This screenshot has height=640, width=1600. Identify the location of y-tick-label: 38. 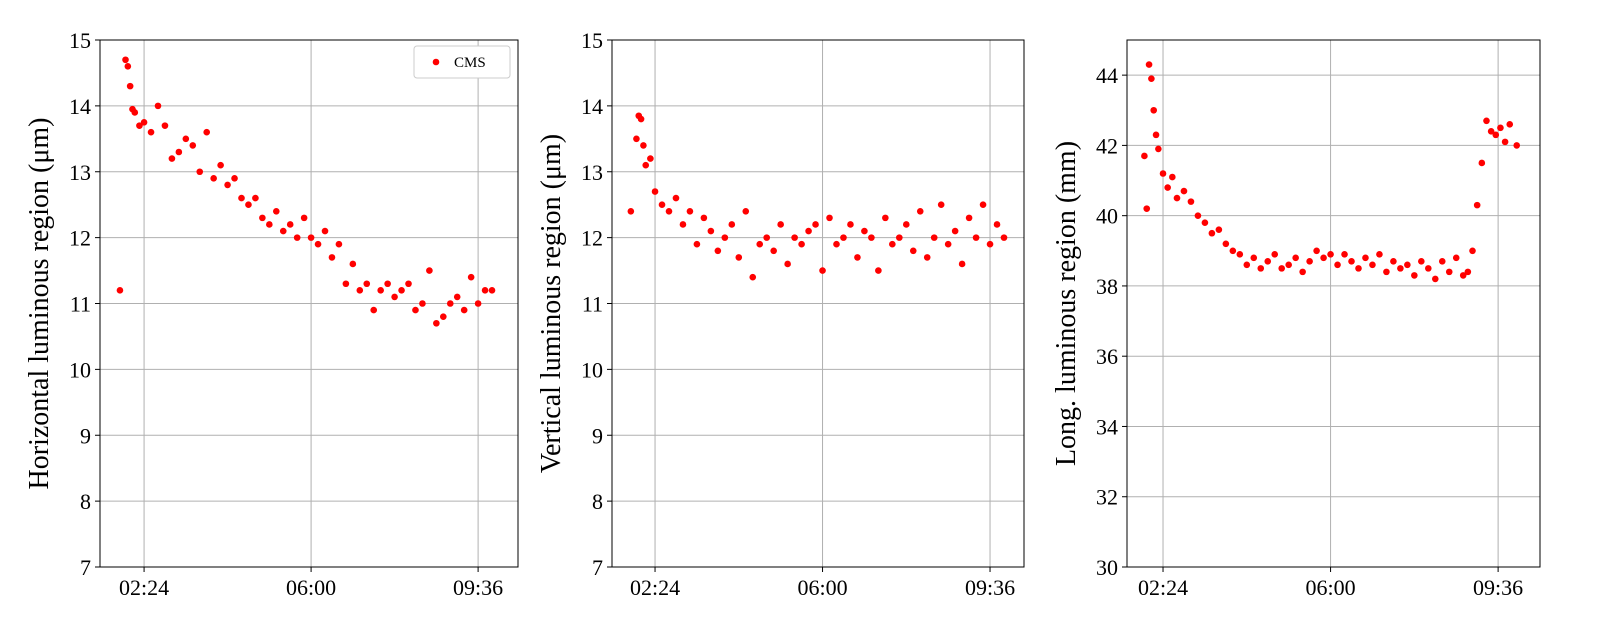
(1107, 286).